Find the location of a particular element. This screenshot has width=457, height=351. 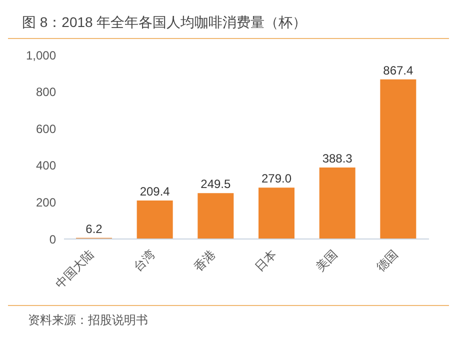

y-tick-label: 0 is located at coordinates (52, 239).